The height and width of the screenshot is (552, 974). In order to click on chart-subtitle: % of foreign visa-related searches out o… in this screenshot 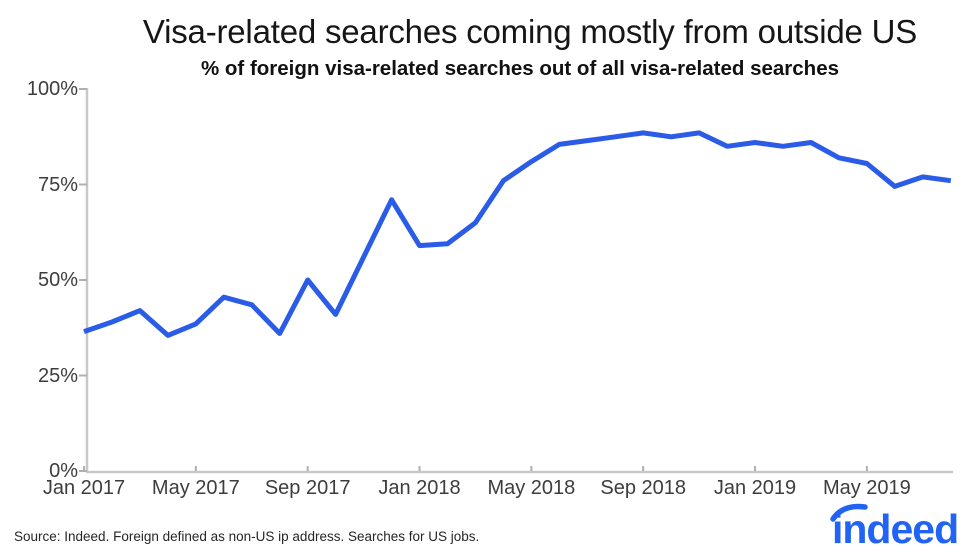, I will do `click(520, 68)`.